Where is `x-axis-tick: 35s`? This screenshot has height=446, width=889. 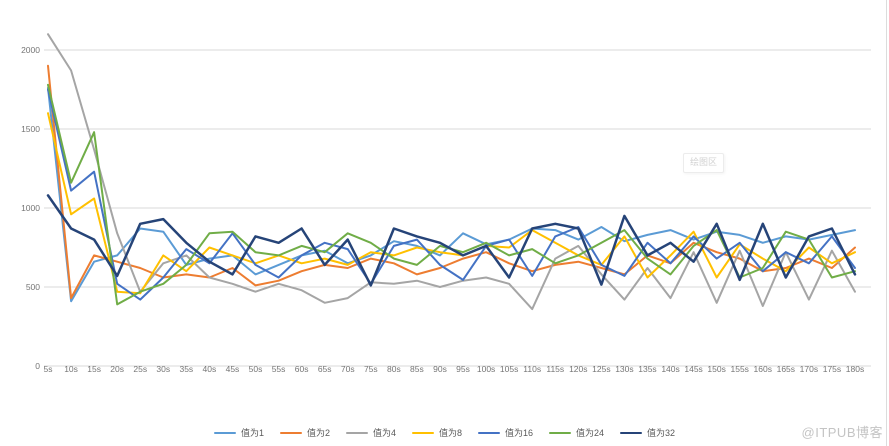 x-axis-tick: 35s is located at coordinates (186, 369).